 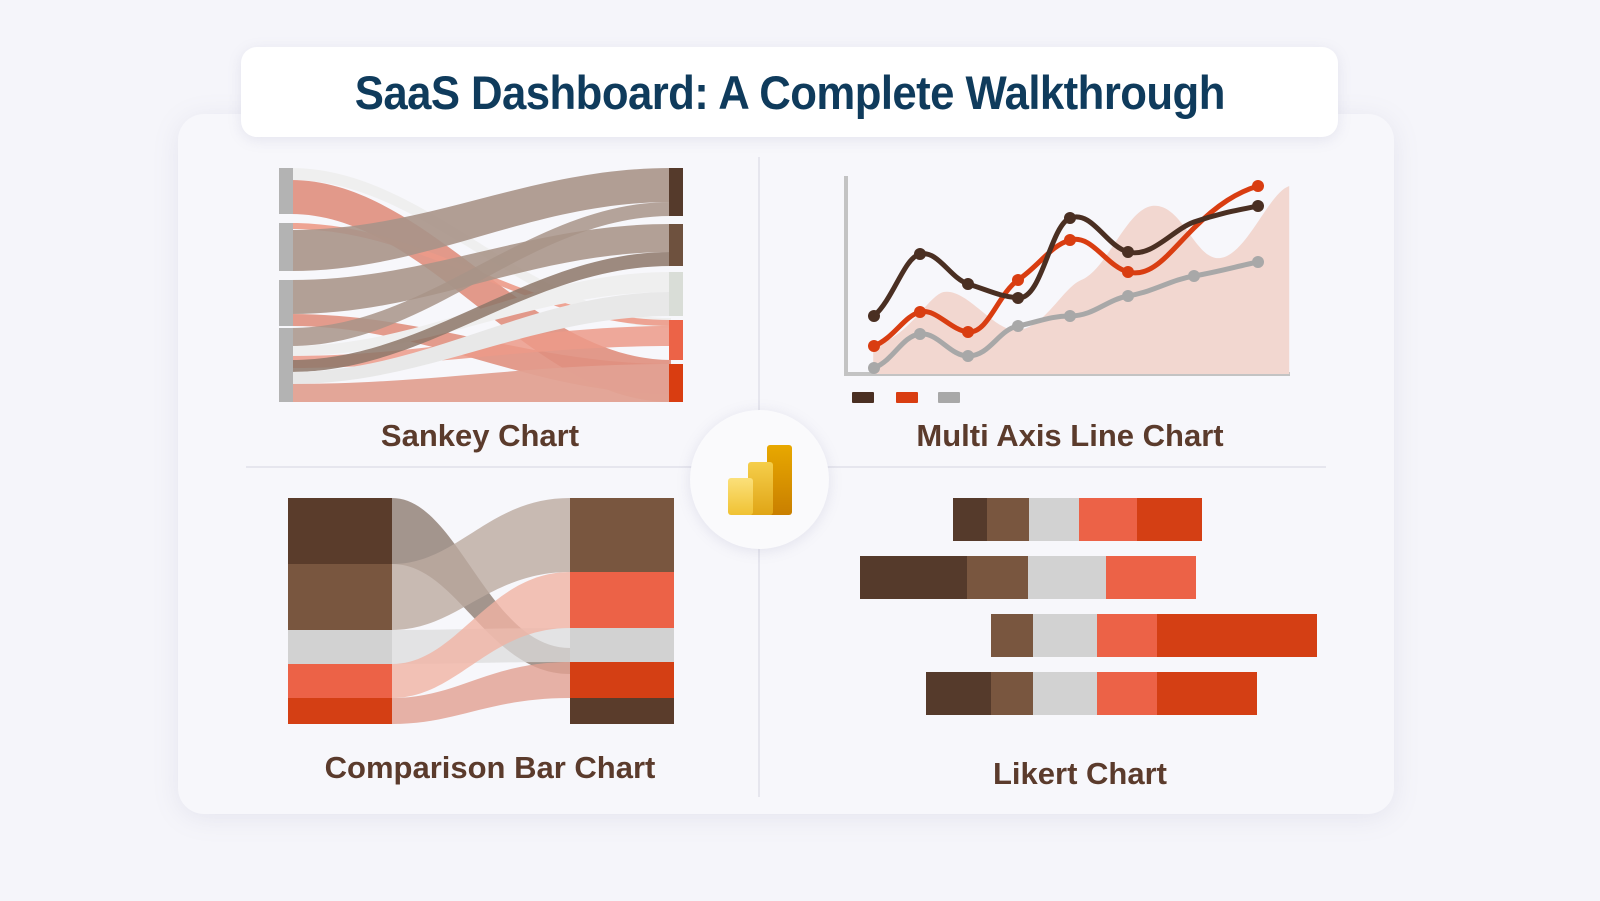 What do you see at coordinates (480, 435) in the screenshot?
I see `sankey-chart-label: Sankey Chart` at bounding box center [480, 435].